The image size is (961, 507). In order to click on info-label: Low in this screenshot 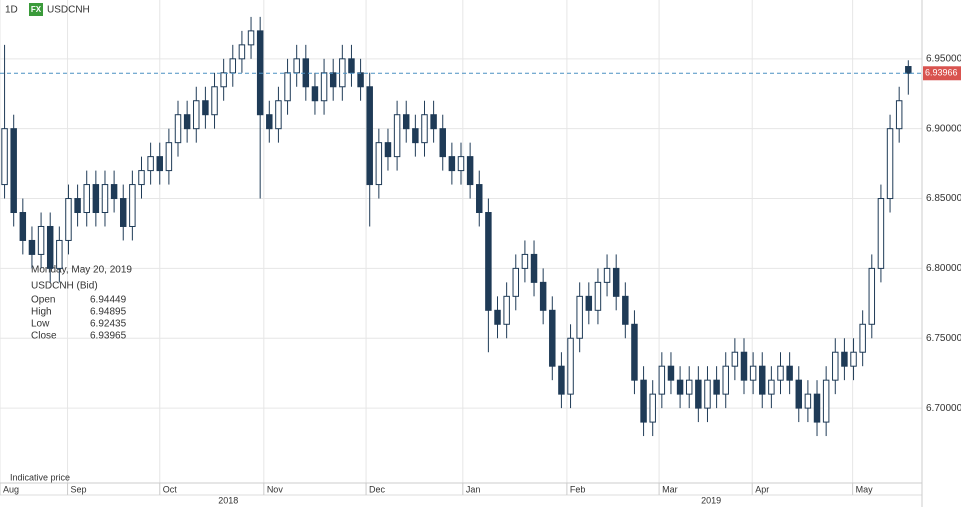, I will do `click(40, 324)`.